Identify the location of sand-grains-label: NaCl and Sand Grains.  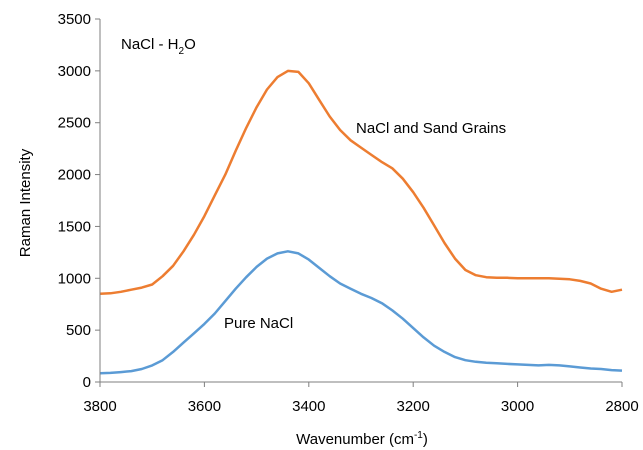
(431, 128).